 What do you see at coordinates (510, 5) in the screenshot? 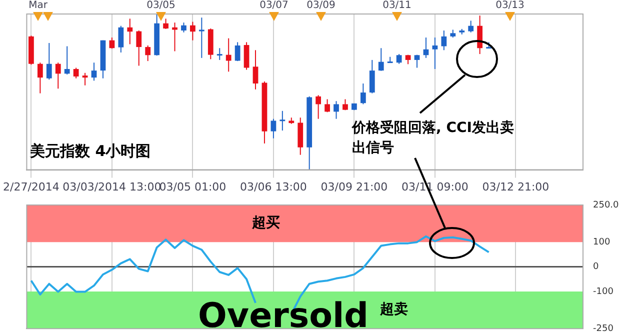
I see `text: 03/13` at bounding box center [510, 5].